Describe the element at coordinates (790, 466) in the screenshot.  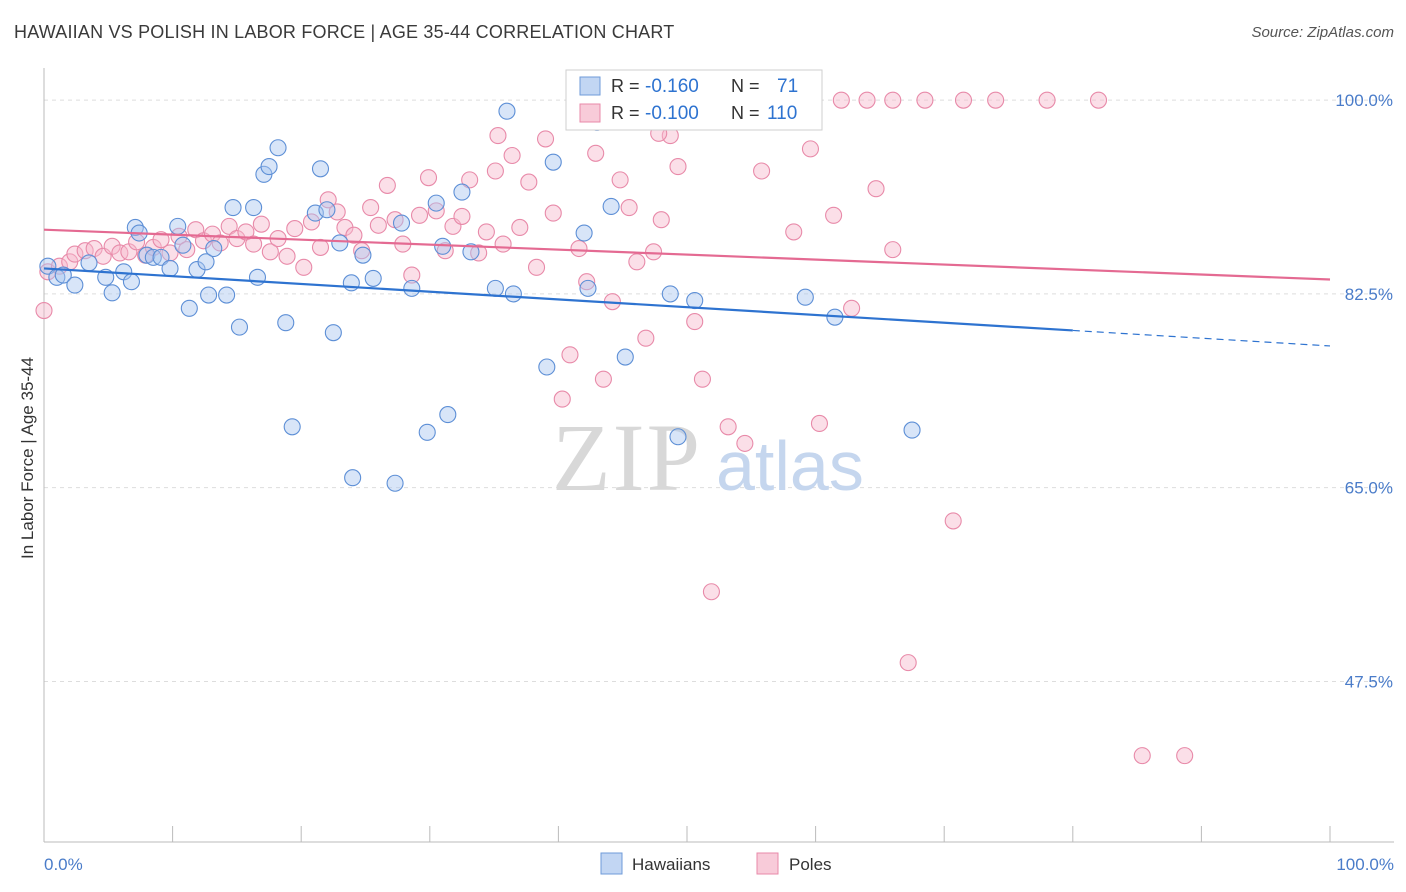
I see `watermark-atlas: atlas` at that location.